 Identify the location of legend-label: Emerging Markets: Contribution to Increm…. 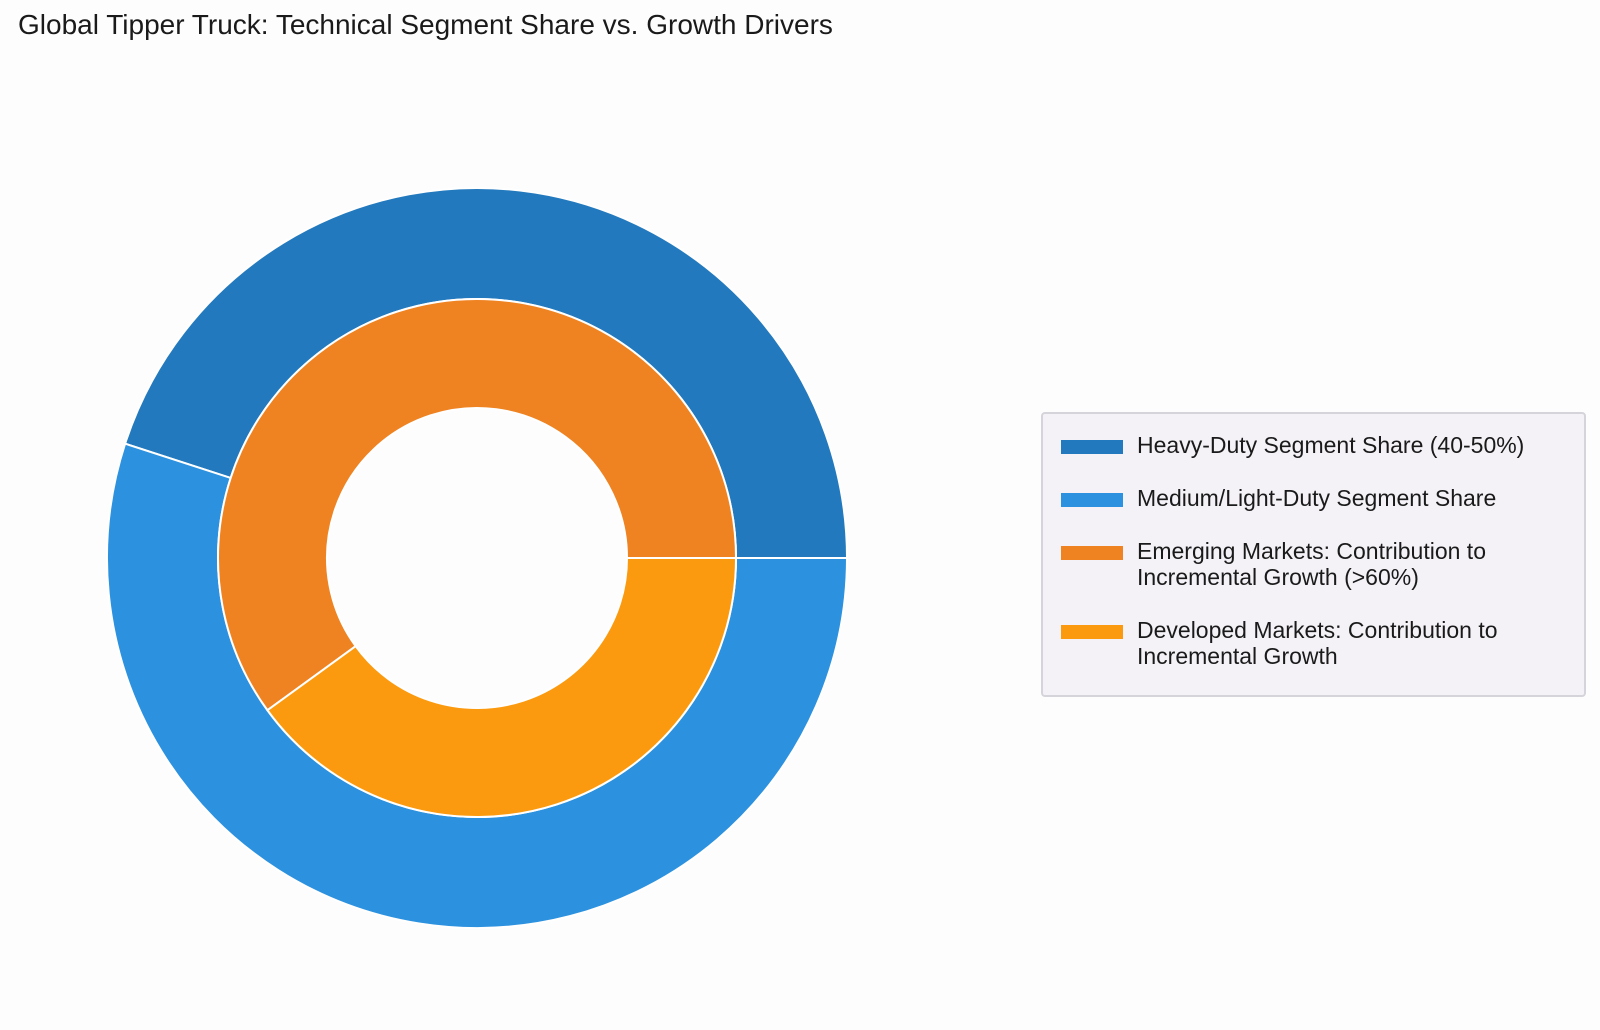
(1311, 564).